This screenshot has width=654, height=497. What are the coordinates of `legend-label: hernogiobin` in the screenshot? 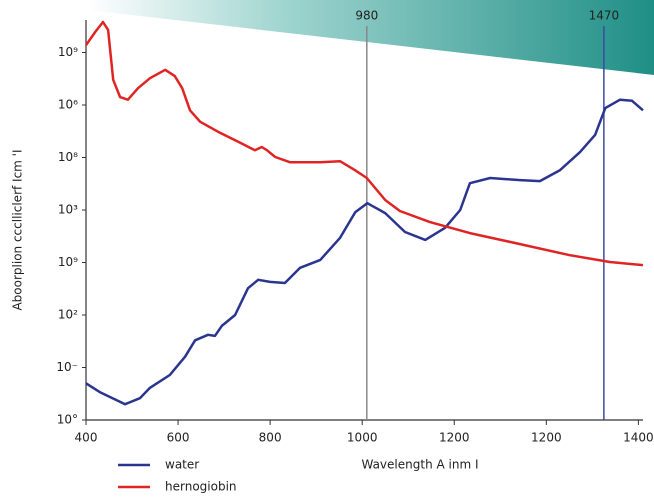 It's located at (201, 487).